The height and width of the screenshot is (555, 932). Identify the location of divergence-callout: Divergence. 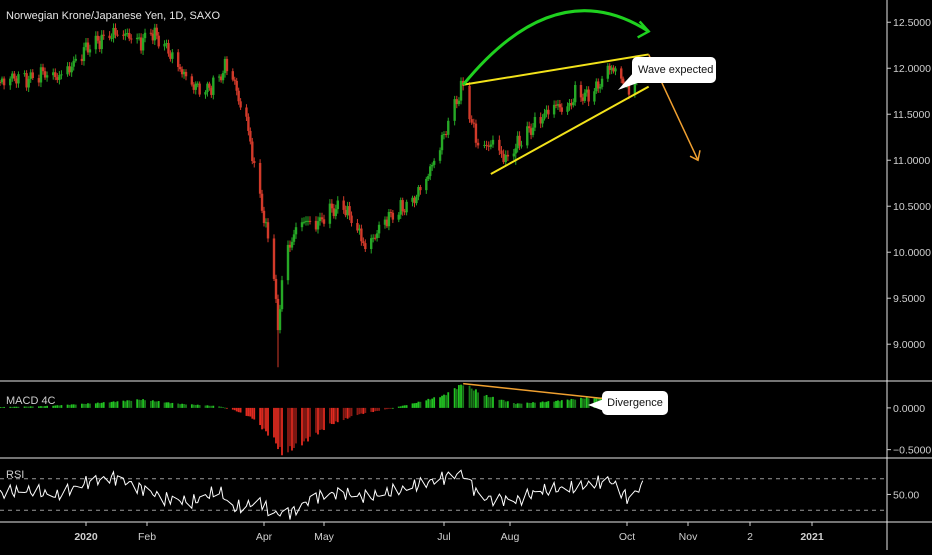
(635, 403).